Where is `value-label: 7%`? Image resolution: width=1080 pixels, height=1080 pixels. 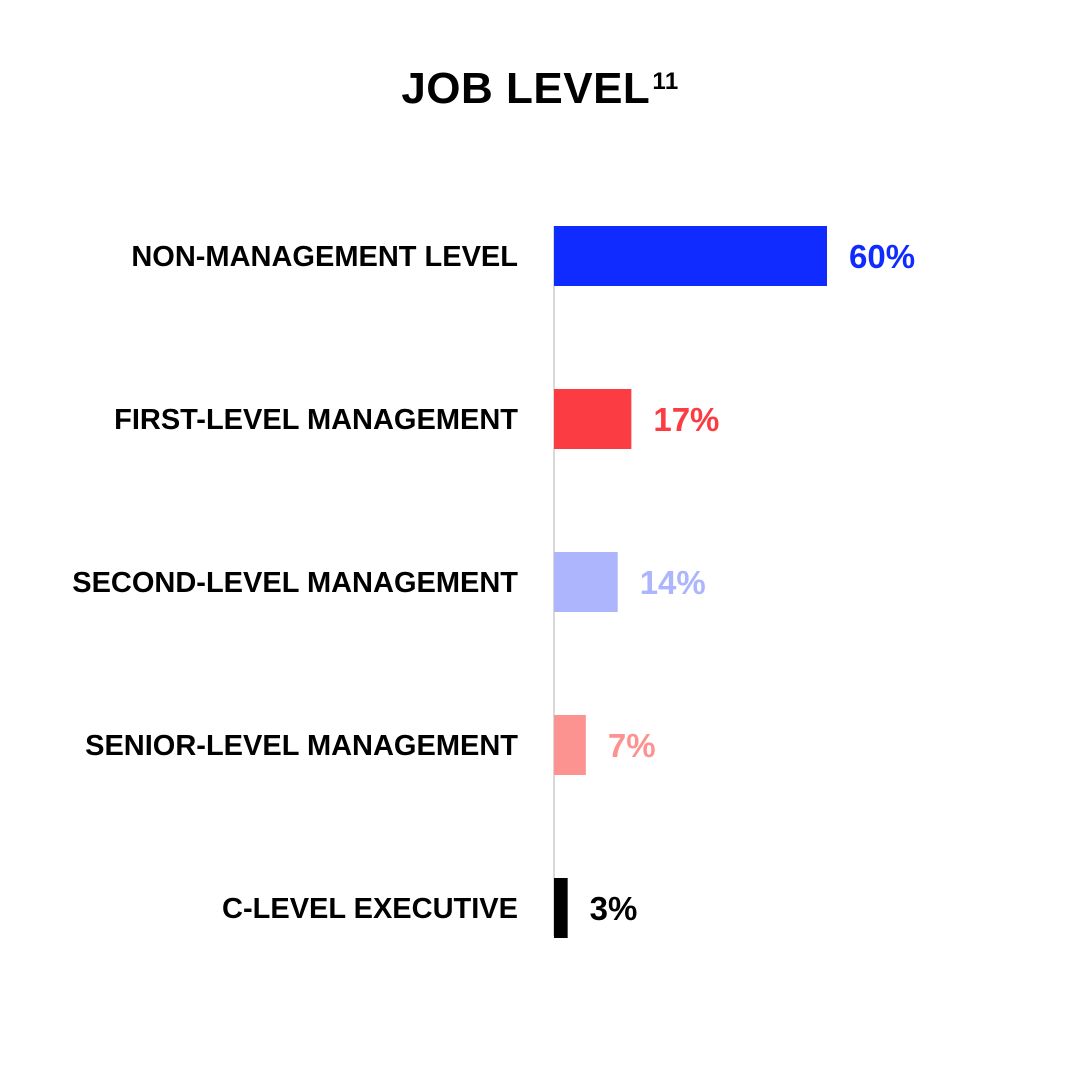 value-label: 7% is located at coordinates (632, 745).